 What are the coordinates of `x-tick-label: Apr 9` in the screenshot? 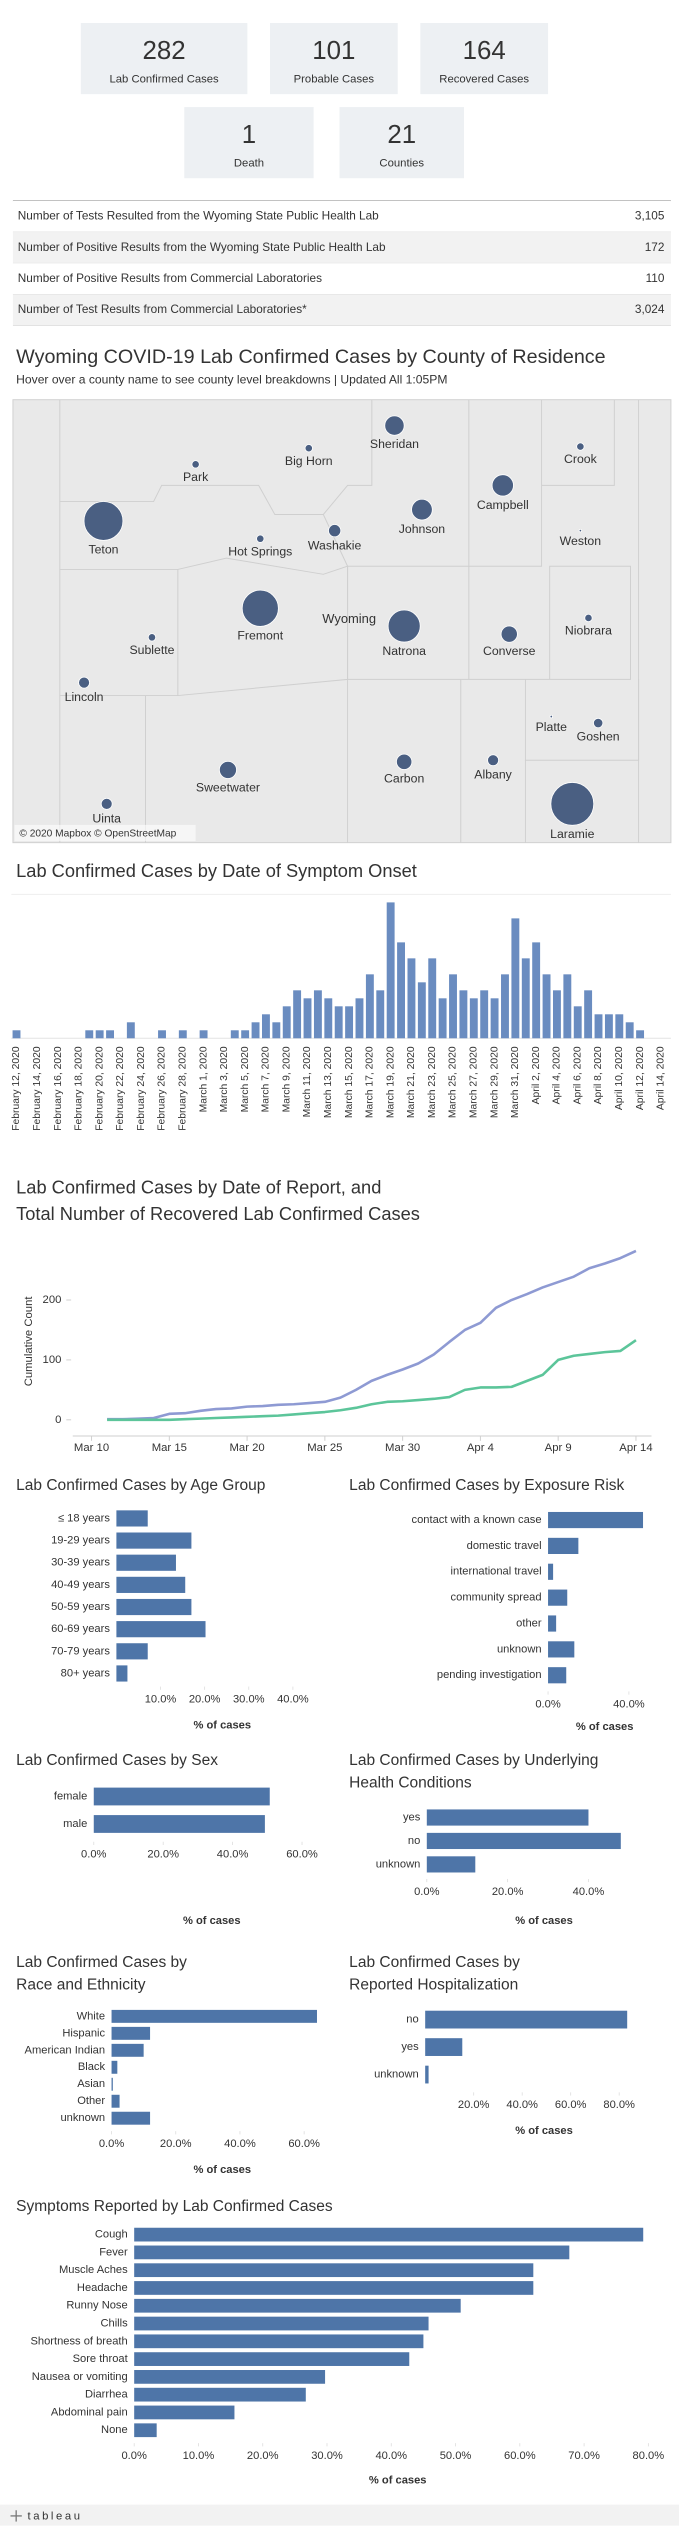 It's located at (558, 1448).